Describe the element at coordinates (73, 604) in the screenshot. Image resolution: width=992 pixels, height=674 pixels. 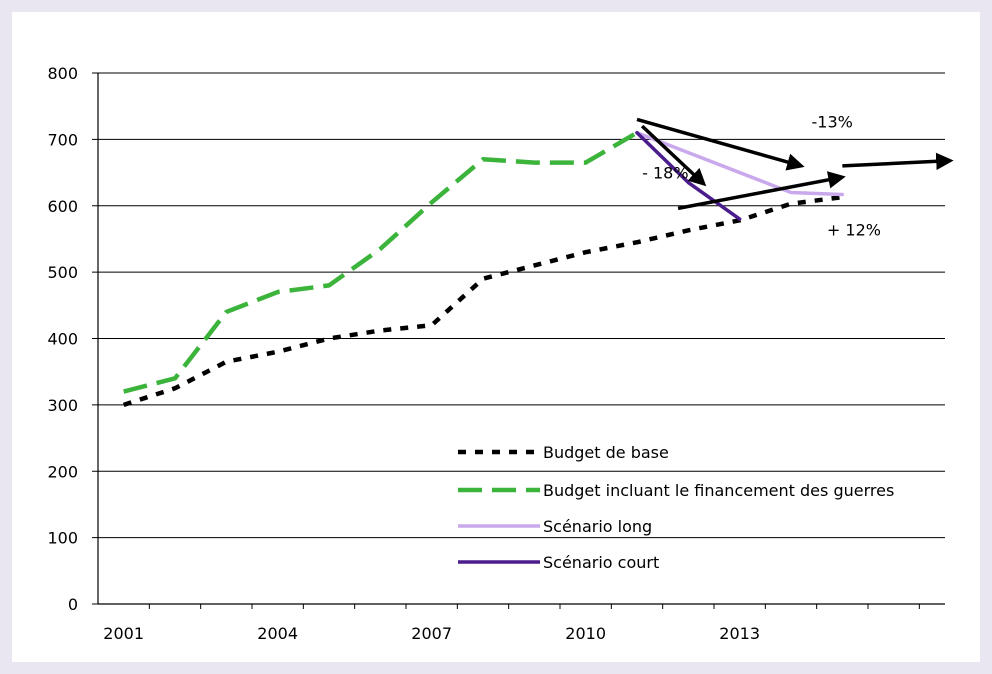
I see `y-tick-label-0: 0` at that location.